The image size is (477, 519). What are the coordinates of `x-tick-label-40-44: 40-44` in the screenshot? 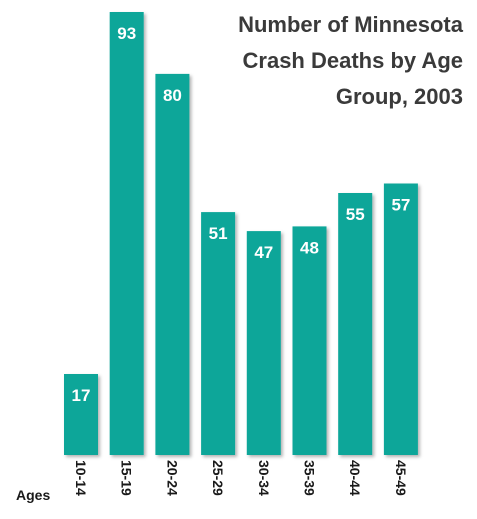 It's located at (355, 478).